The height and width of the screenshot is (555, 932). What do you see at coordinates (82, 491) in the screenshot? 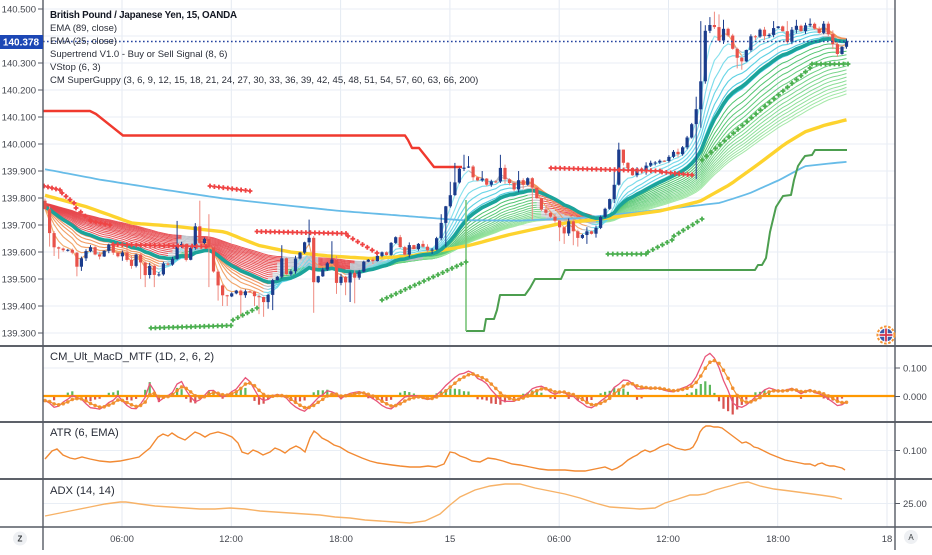
I see `svg-text: ADX (14, 14)` at bounding box center [82, 491].